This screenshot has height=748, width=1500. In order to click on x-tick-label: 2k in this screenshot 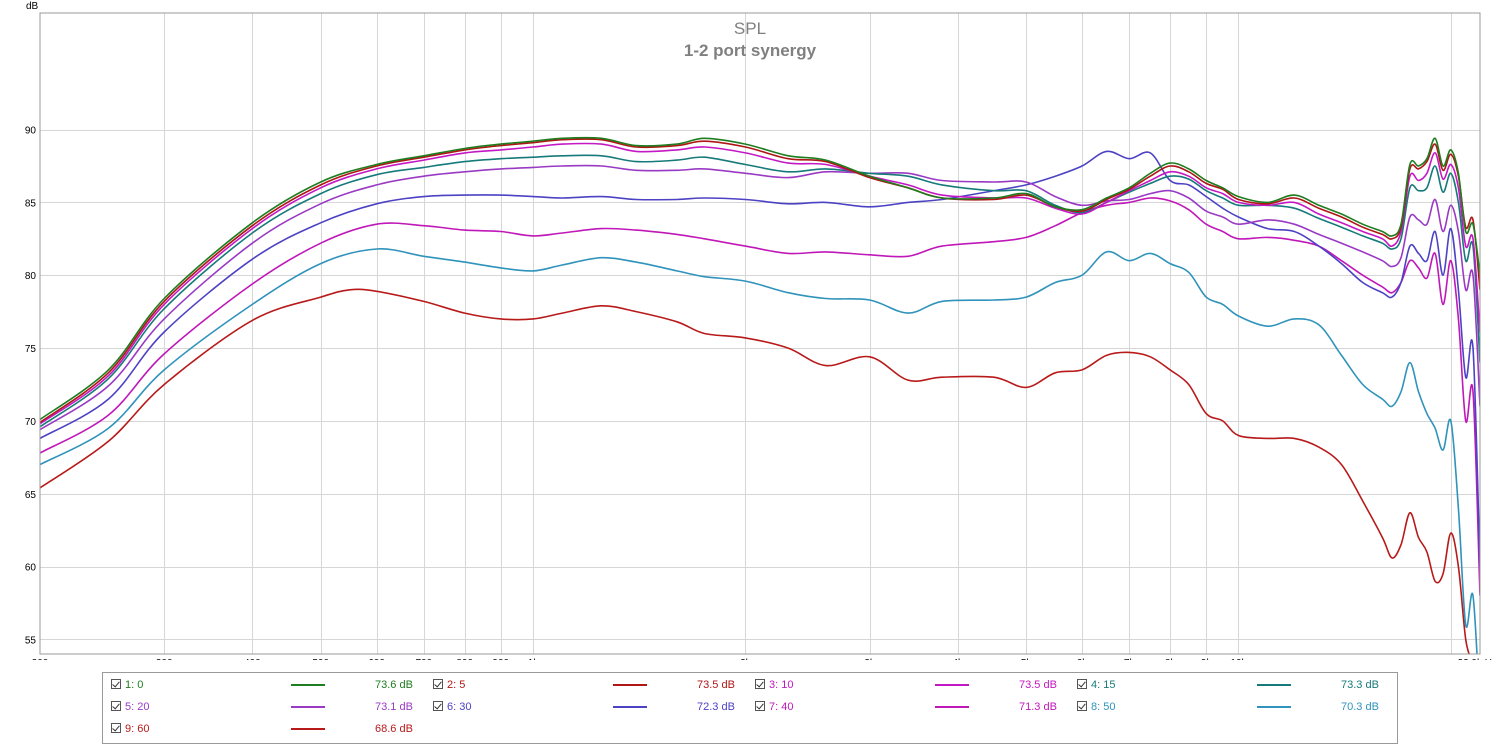, I will do `click(746, 659)`.